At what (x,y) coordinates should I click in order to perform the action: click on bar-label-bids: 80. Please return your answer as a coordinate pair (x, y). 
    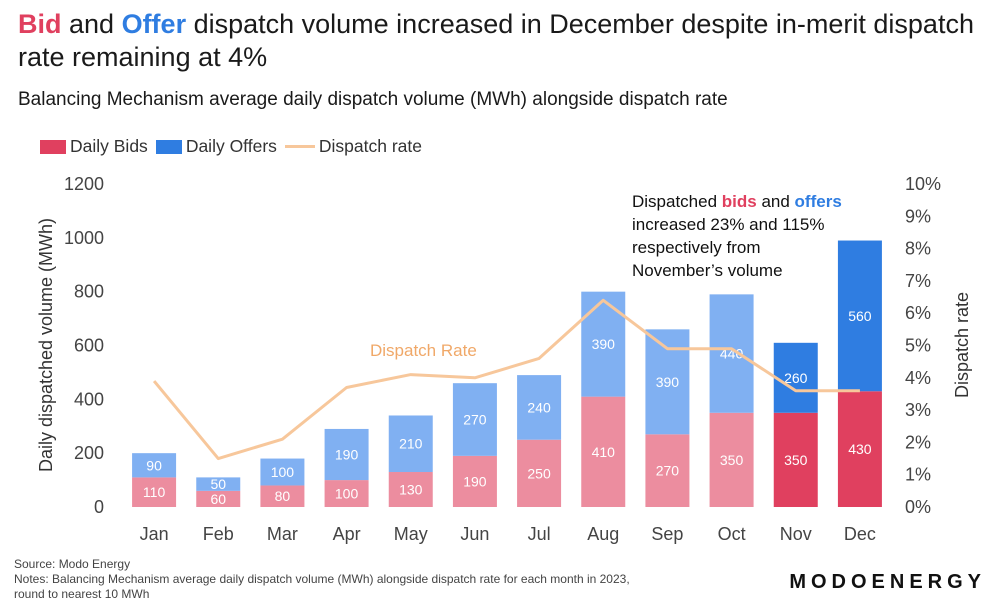
    Looking at the image, I should click on (283, 496).